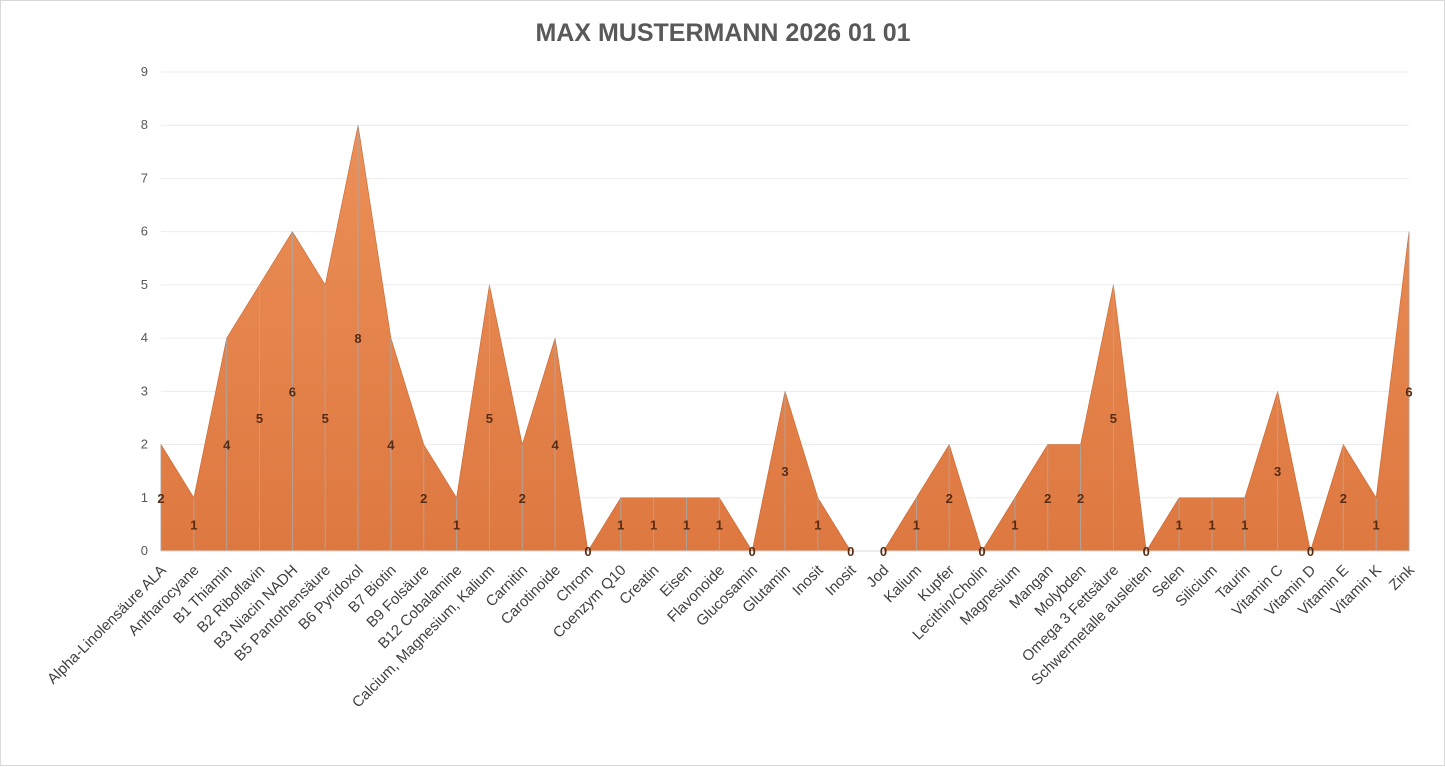 This screenshot has height=767, width=1445. What do you see at coordinates (144, 311) in the screenshot?
I see `y-axis-ticks: 0 1 2 3 4 5 6 7 8 9` at bounding box center [144, 311].